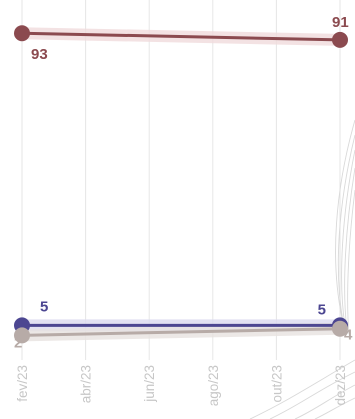 The width and height of the screenshot is (355, 419). What do you see at coordinates (86, 384) in the screenshot?
I see `x-tick-label: abr/23` at bounding box center [86, 384].